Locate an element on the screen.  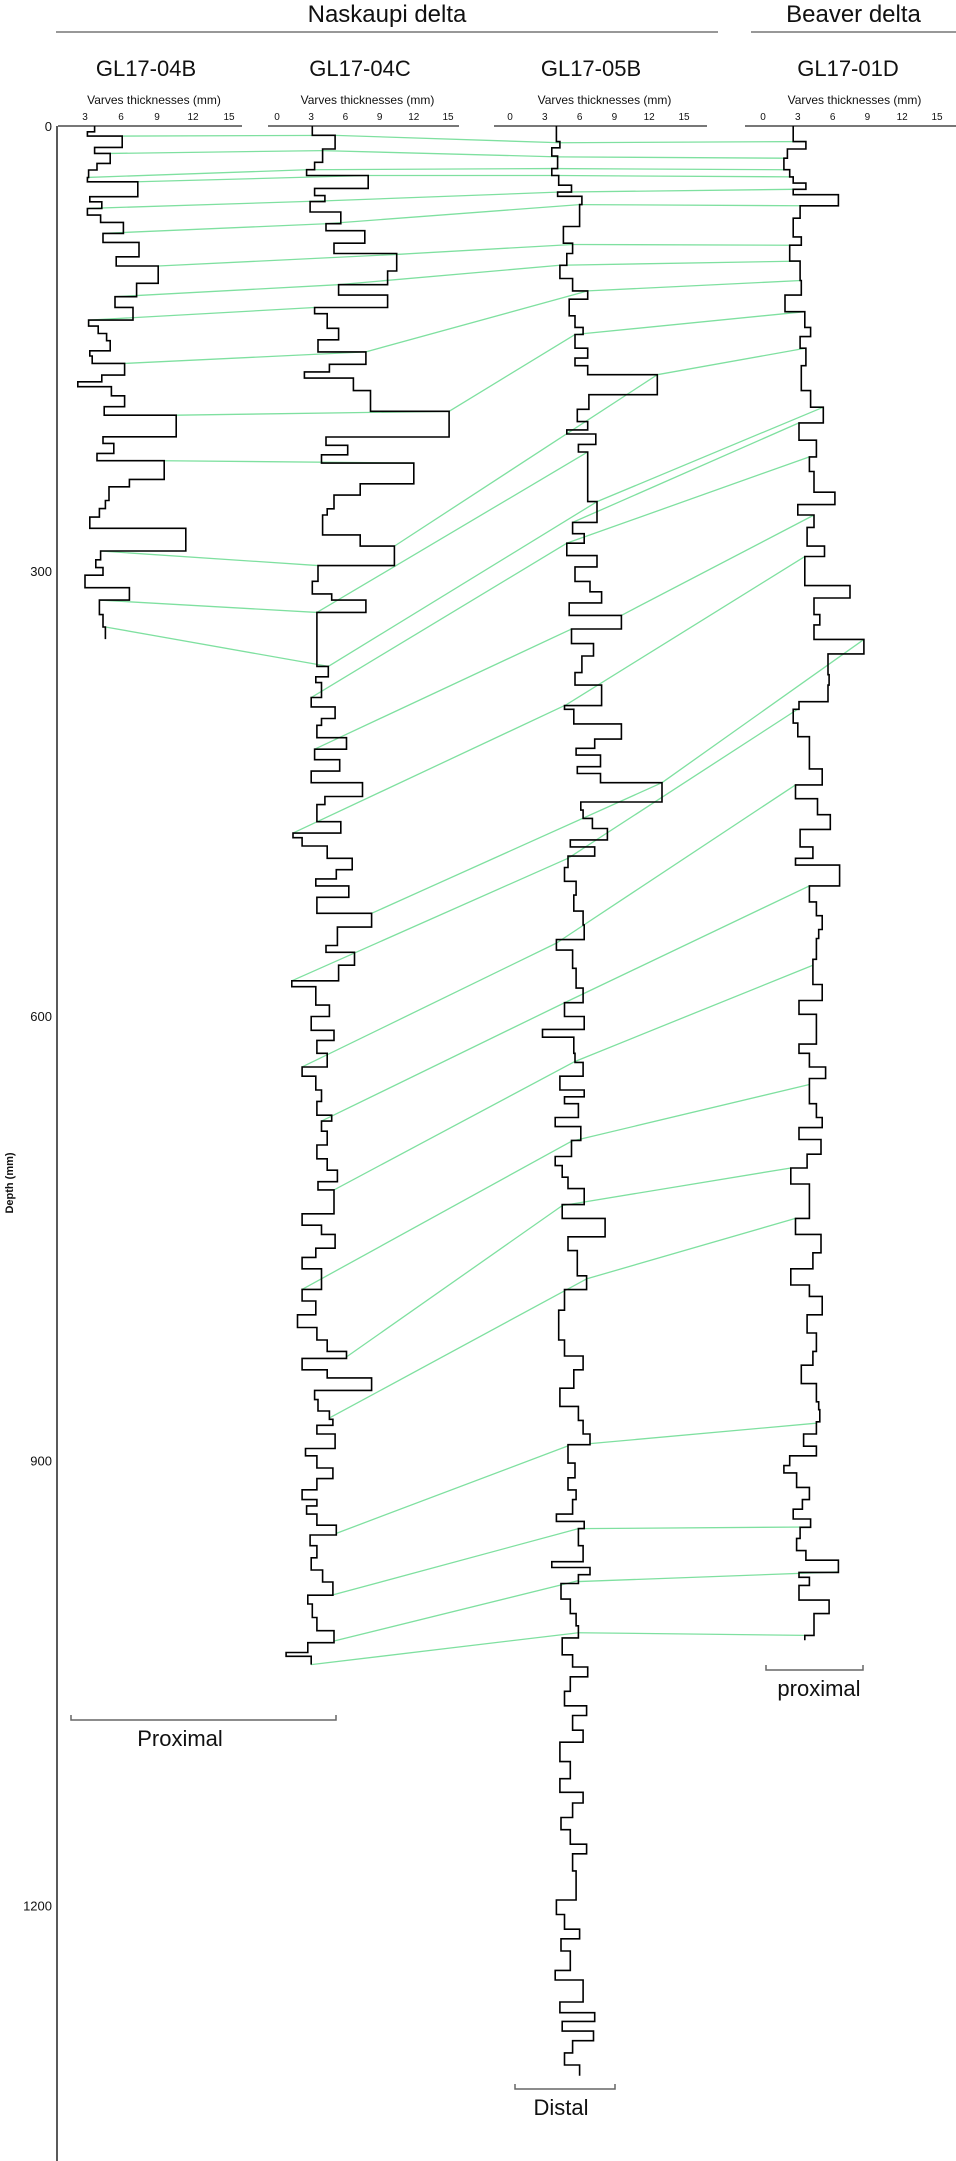
depth-axis: 0 300 600 900 1200 Depth (mm) is located at coordinates (31, 1140).